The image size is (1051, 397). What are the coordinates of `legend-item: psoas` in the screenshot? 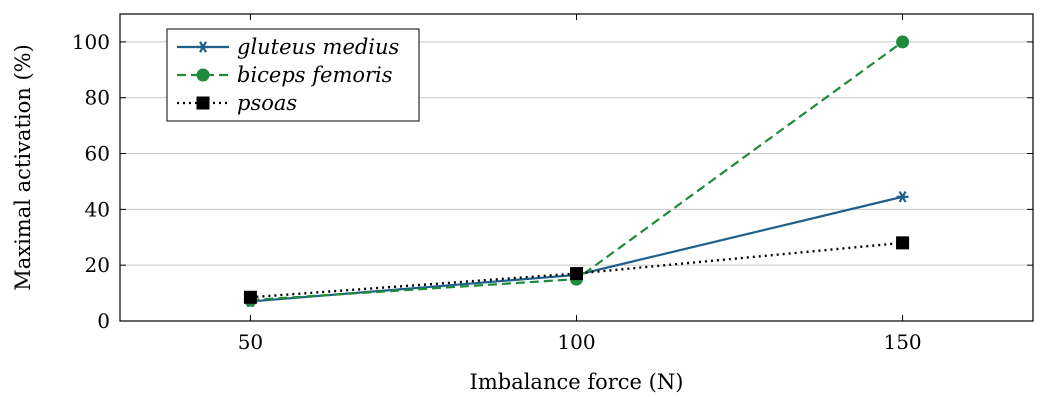 It's located at (237, 103).